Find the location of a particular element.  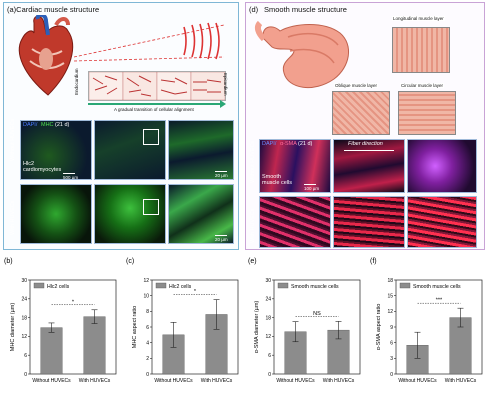

micrograph-a-without-mid is located at coordinates (130, 150).